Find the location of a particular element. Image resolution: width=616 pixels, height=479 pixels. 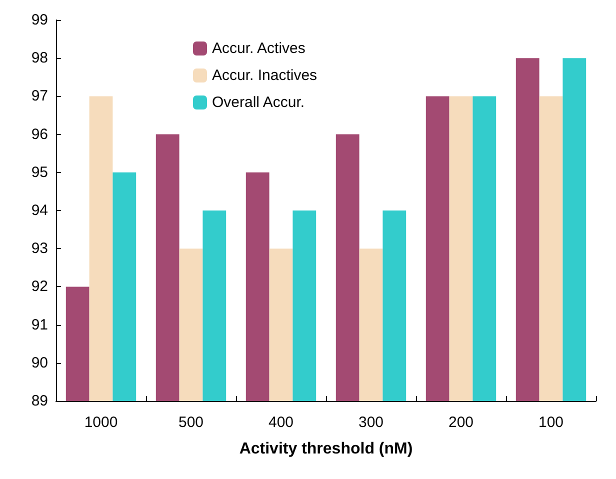

y-tick-label: 97 is located at coordinates (39, 96).